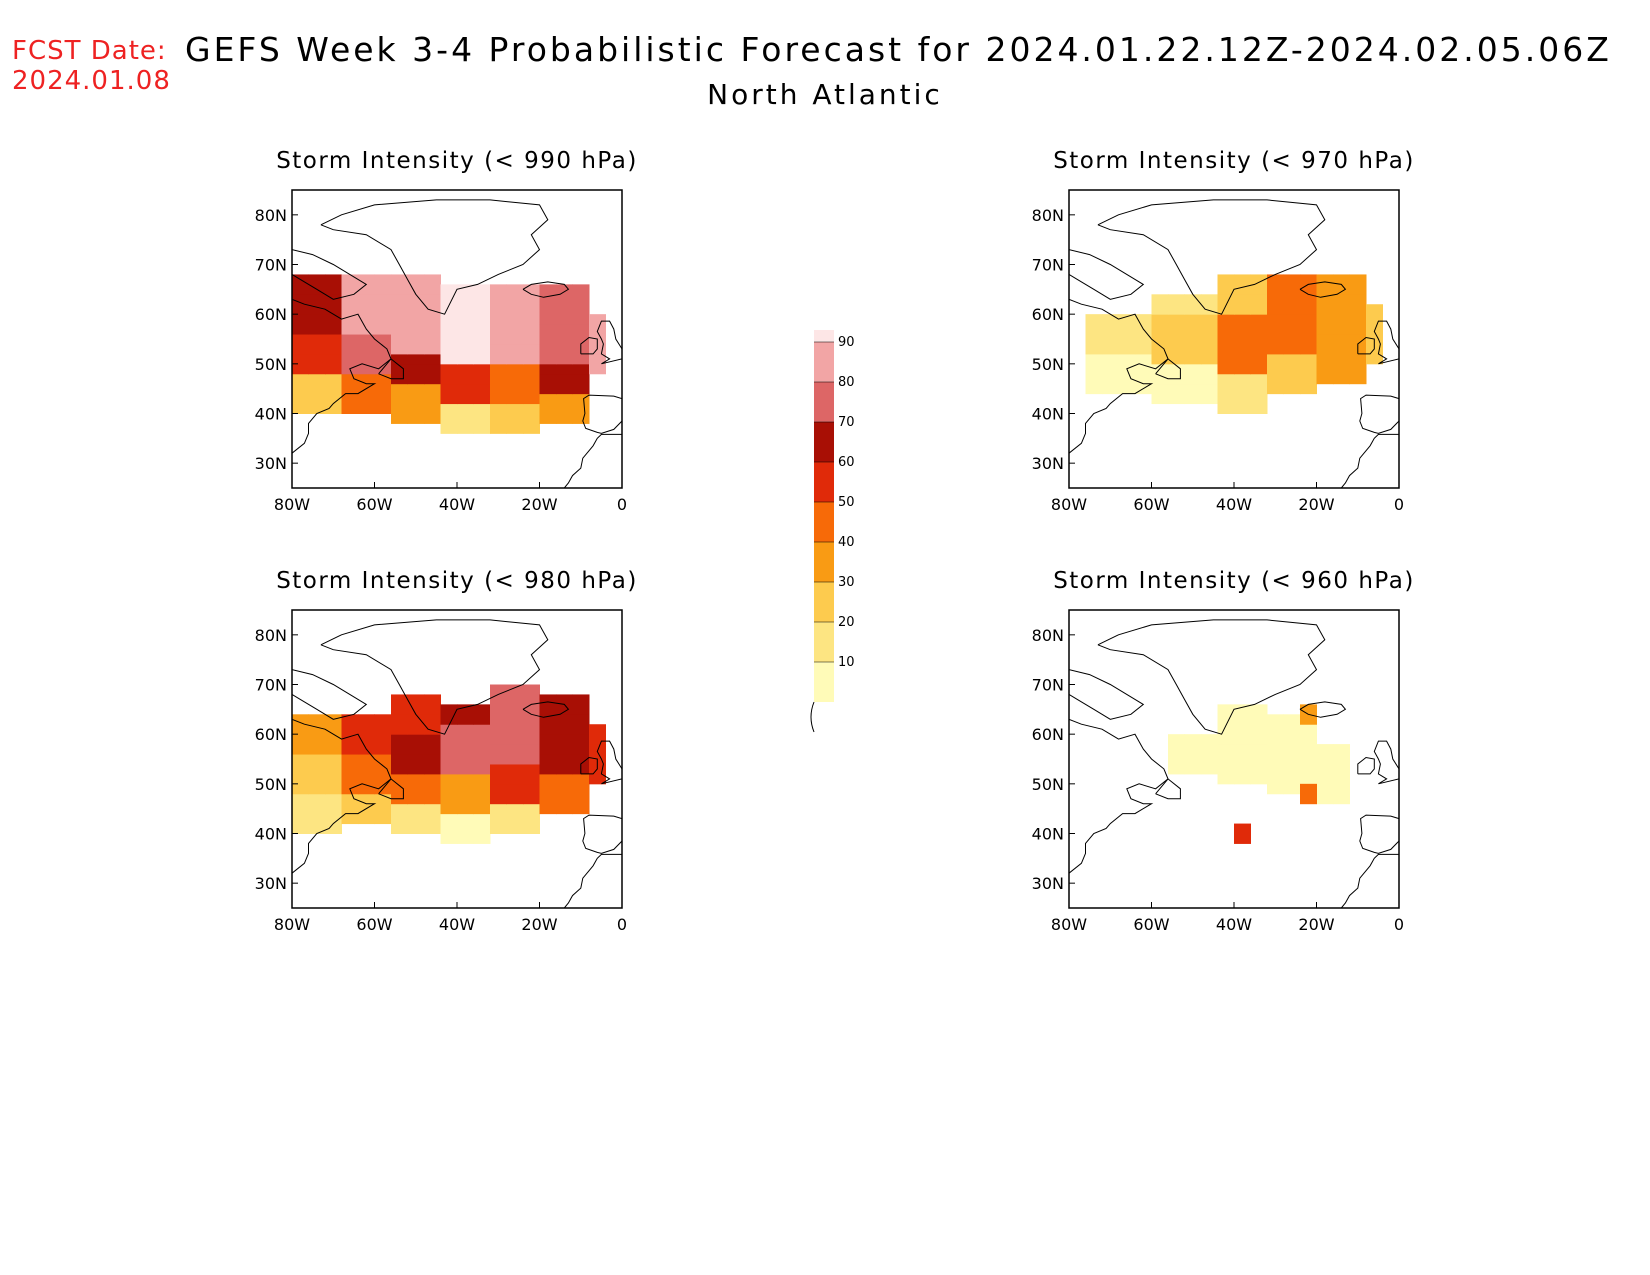 Image resolution: width=1650 pixels, height=1275 pixels. Describe the element at coordinates (846, 542) in the screenshot. I see `colorbar-label: 40` at that location.